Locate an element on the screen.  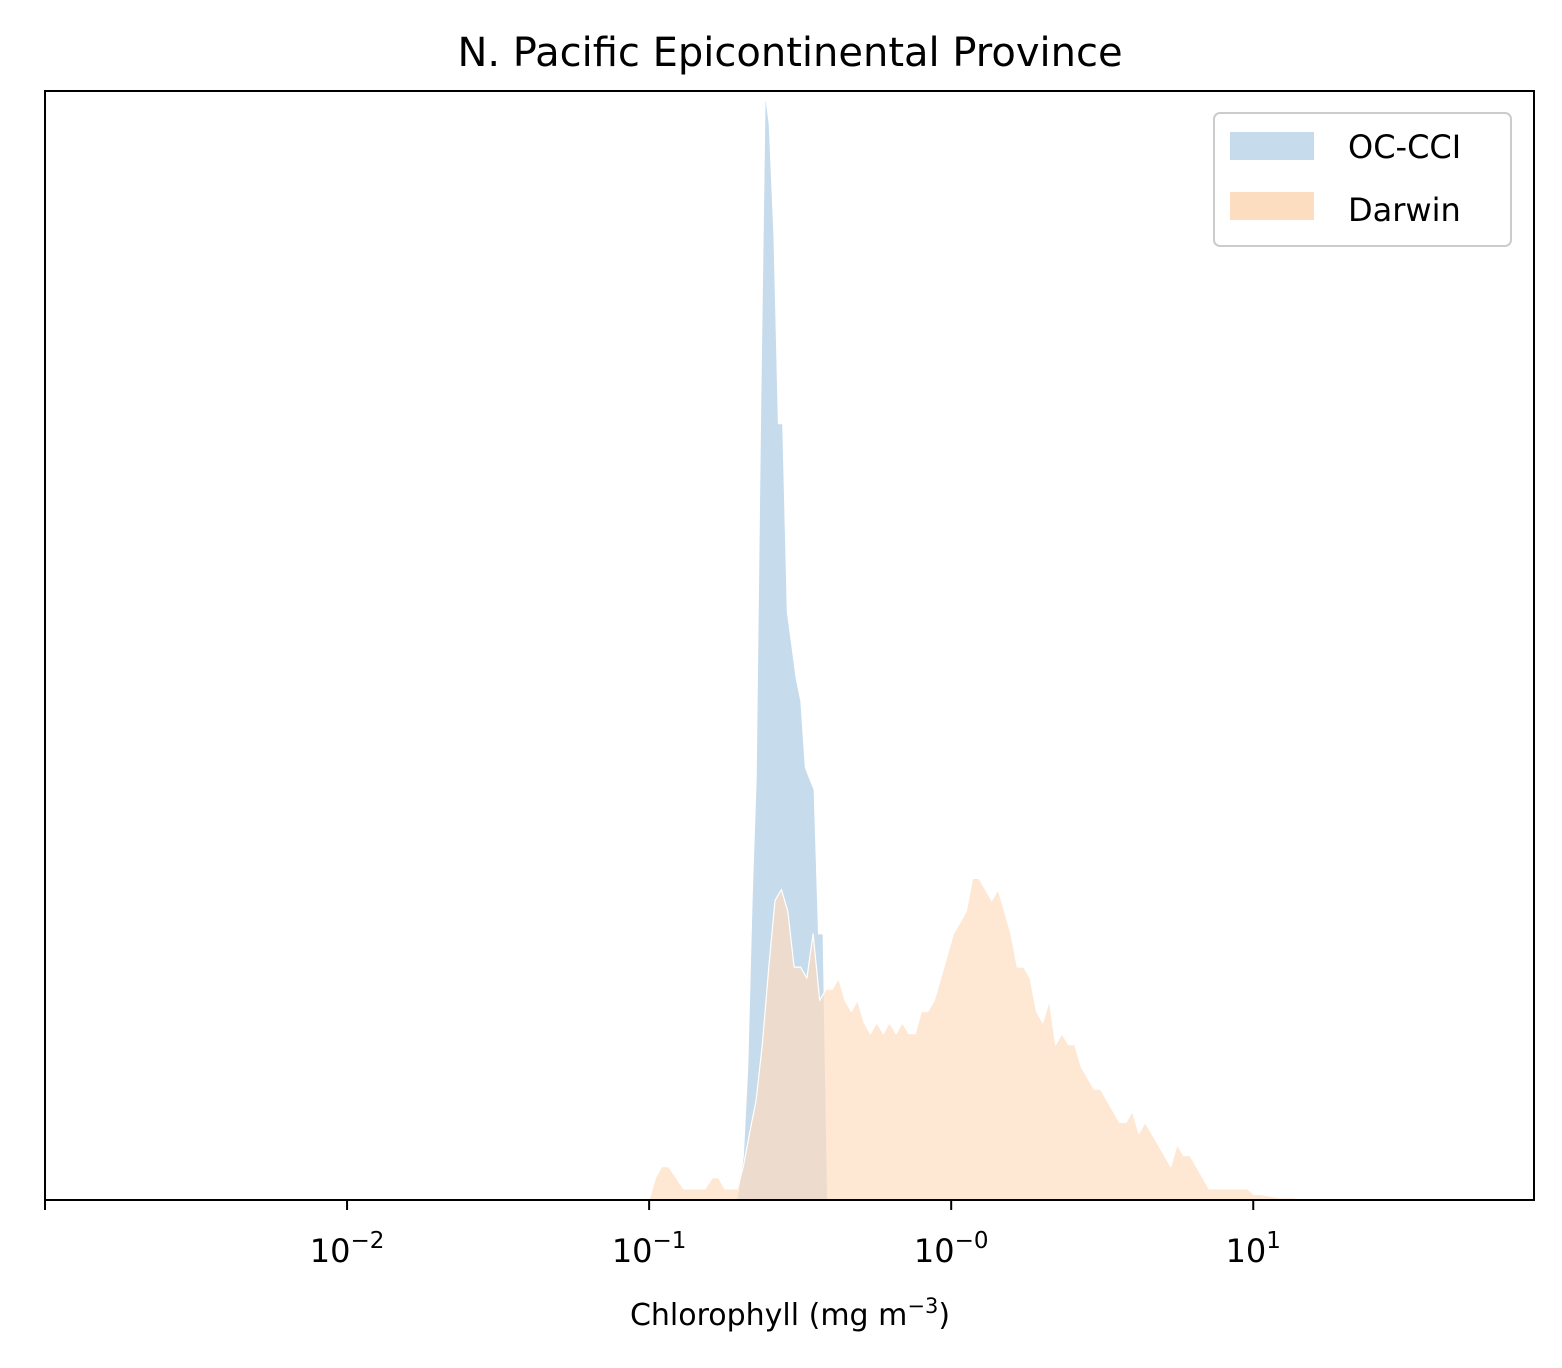
legend-label-darwin: Darwin is located at coordinates (1404, 210).